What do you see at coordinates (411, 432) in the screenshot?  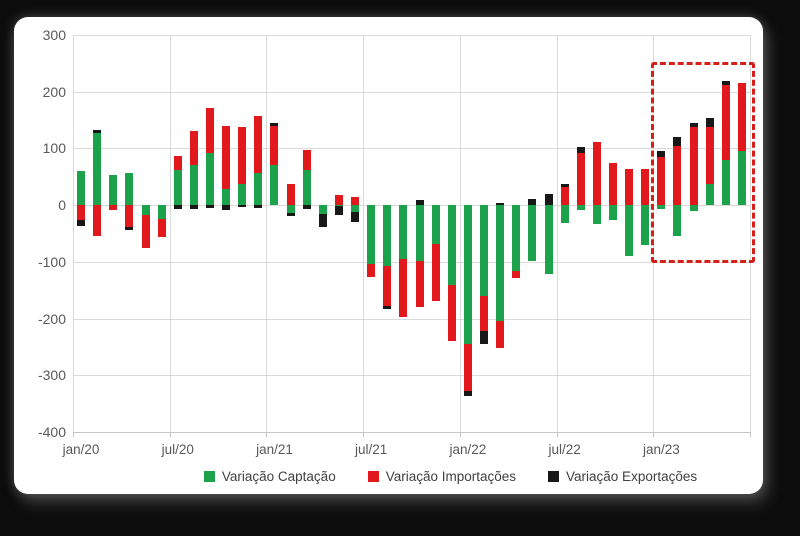 I see `h-gridline--400` at bounding box center [411, 432].